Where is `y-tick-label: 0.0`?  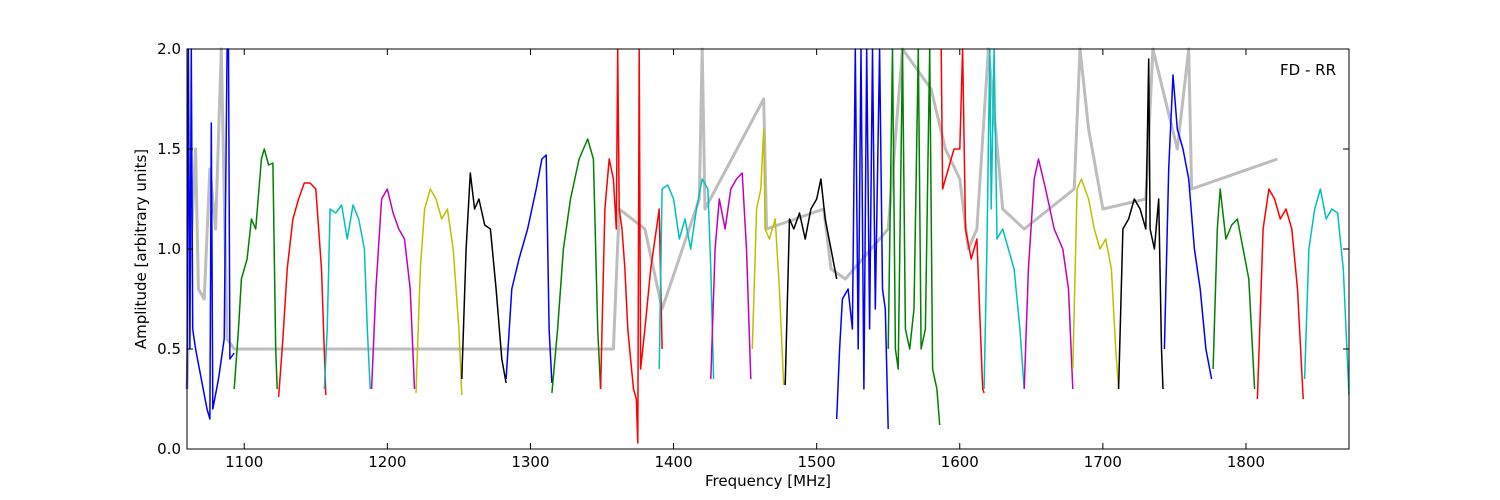 y-tick-label: 0.0 is located at coordinates (169, 449).